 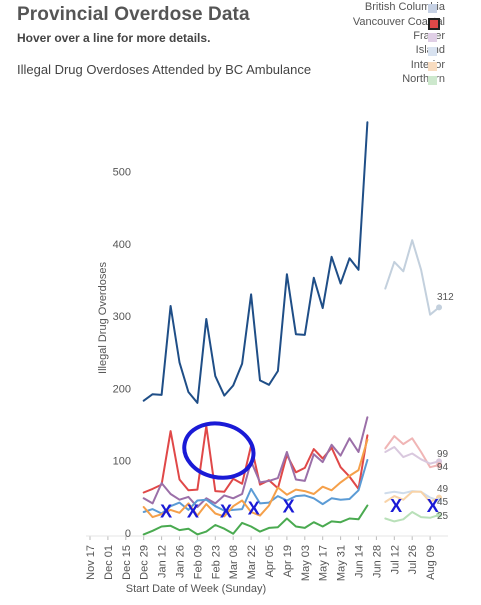 What do you see at coordinates (234, 562) in the screenshot?
I see `x-tick-label: Mar 08` at bounding box center [234, 562].